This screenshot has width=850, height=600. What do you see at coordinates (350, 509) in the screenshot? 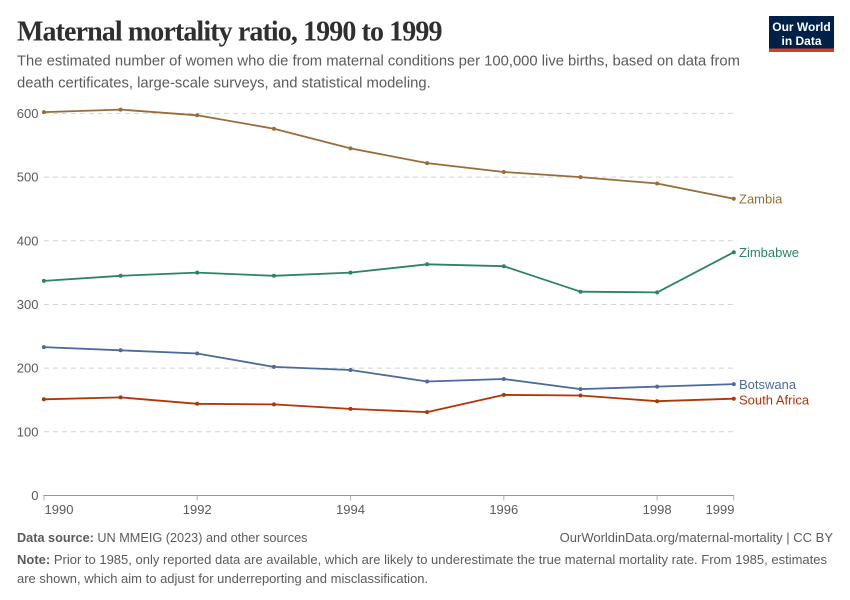
I see `svg-text: 1994` at bounding box center [350, 509].